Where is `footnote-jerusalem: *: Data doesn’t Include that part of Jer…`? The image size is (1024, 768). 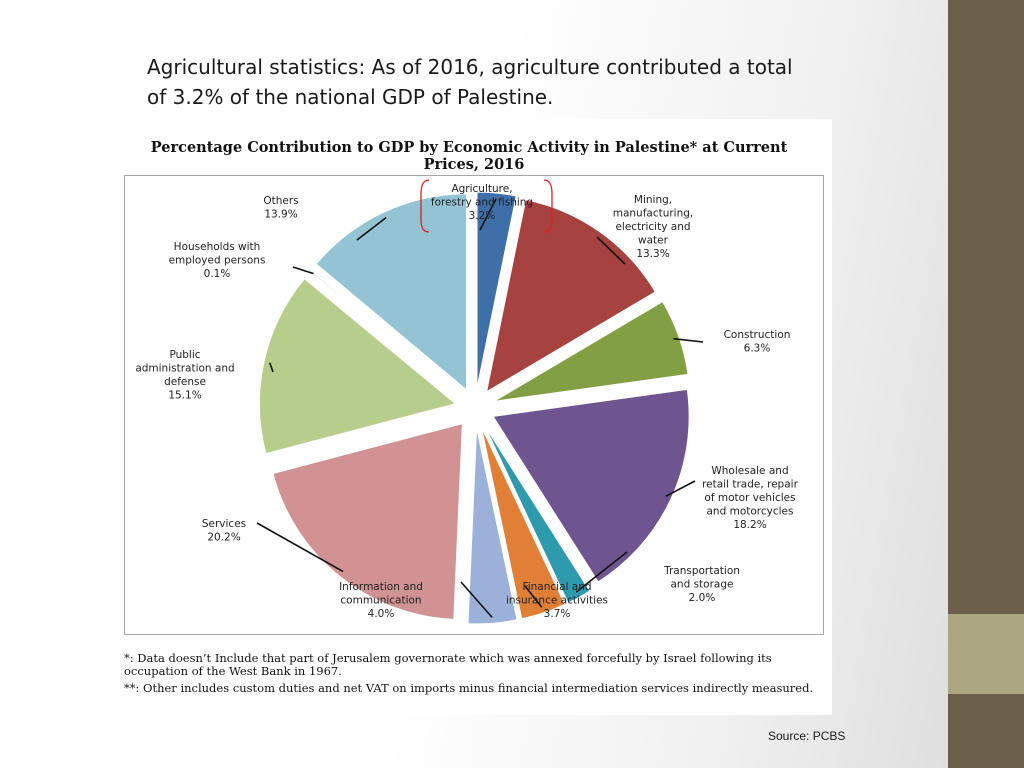 footnote-jerusalem: *: Data doesn’t Include that part of Jer… is located at coordinates (448, 664).